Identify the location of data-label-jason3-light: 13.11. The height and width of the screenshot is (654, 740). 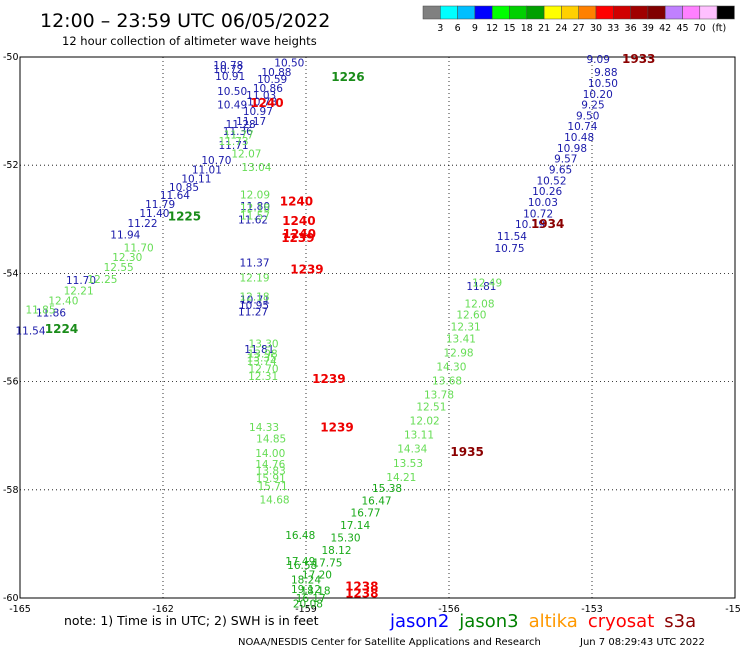
(419, 436).